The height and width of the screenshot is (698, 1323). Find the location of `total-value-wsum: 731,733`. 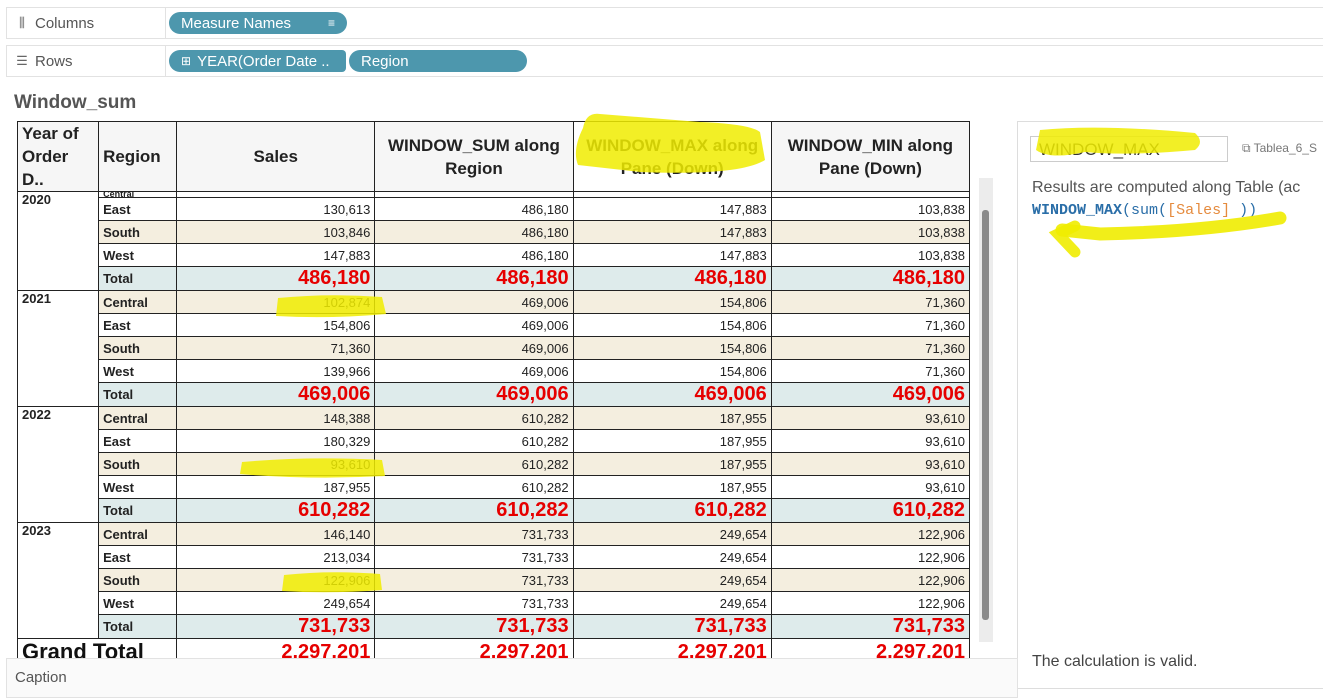

total-value-wsum: 731,733 is located at coordinates (474, 626).